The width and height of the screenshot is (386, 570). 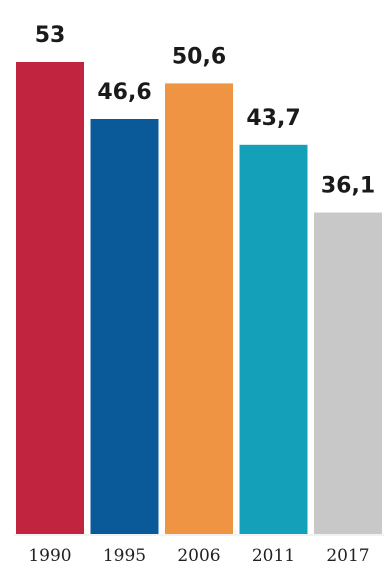 I want to click on x-tick-label-1990: 1990, so click(x=49, y=556).